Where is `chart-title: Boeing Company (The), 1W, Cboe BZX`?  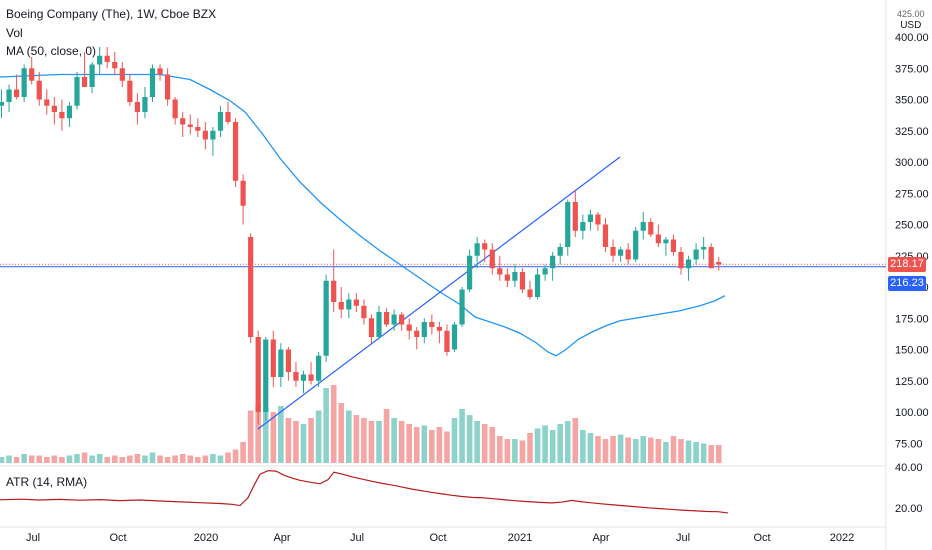
chart-title: Boeing Company (The), 1W, Cboe BZX is located at coordinates (111, 14).